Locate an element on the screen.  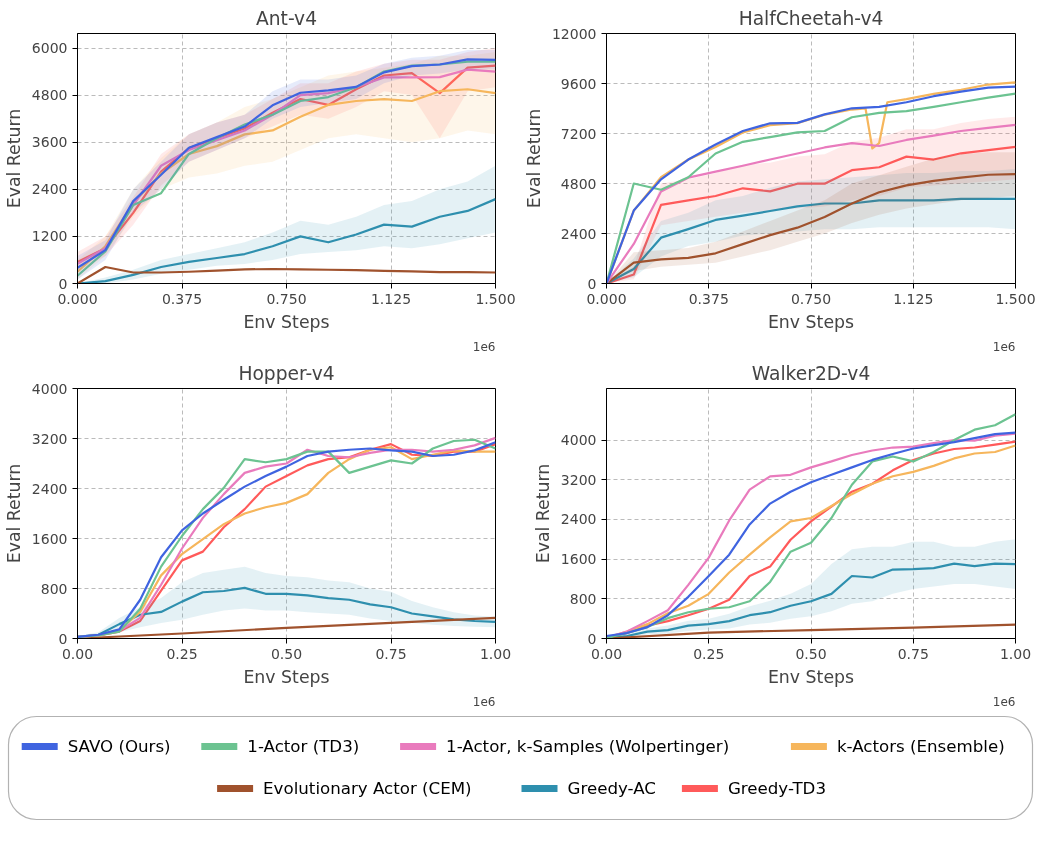
chart-title: Hopper-v4 is located at coordinates (286, 373).